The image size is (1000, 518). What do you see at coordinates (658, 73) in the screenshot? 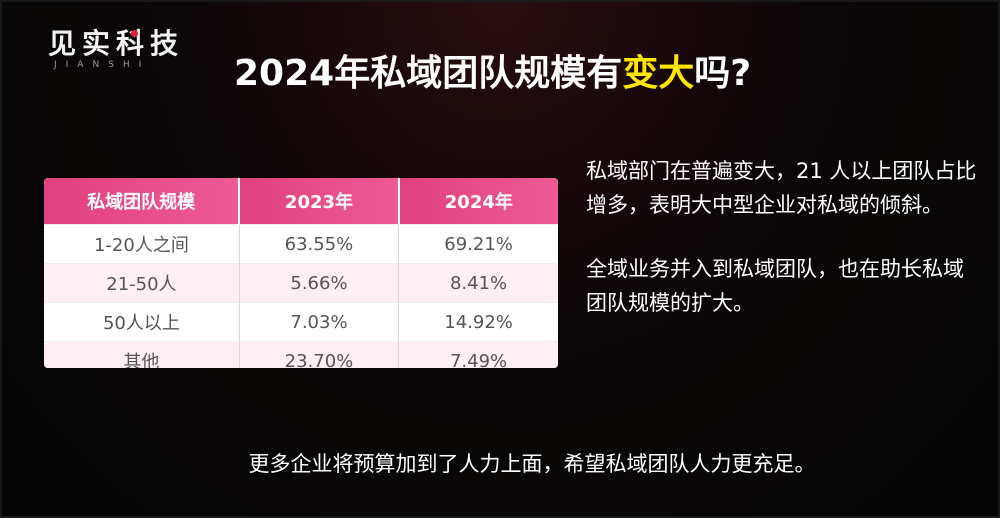
I see `title-highlight: 变大` at bounding box center [658, 73].